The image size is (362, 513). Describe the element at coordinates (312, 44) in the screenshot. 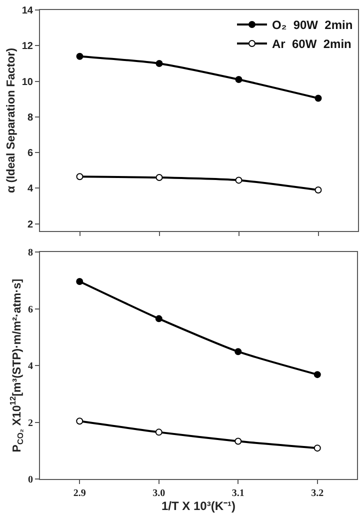

I see `legend-label: Ar 60W 2min` at that location.